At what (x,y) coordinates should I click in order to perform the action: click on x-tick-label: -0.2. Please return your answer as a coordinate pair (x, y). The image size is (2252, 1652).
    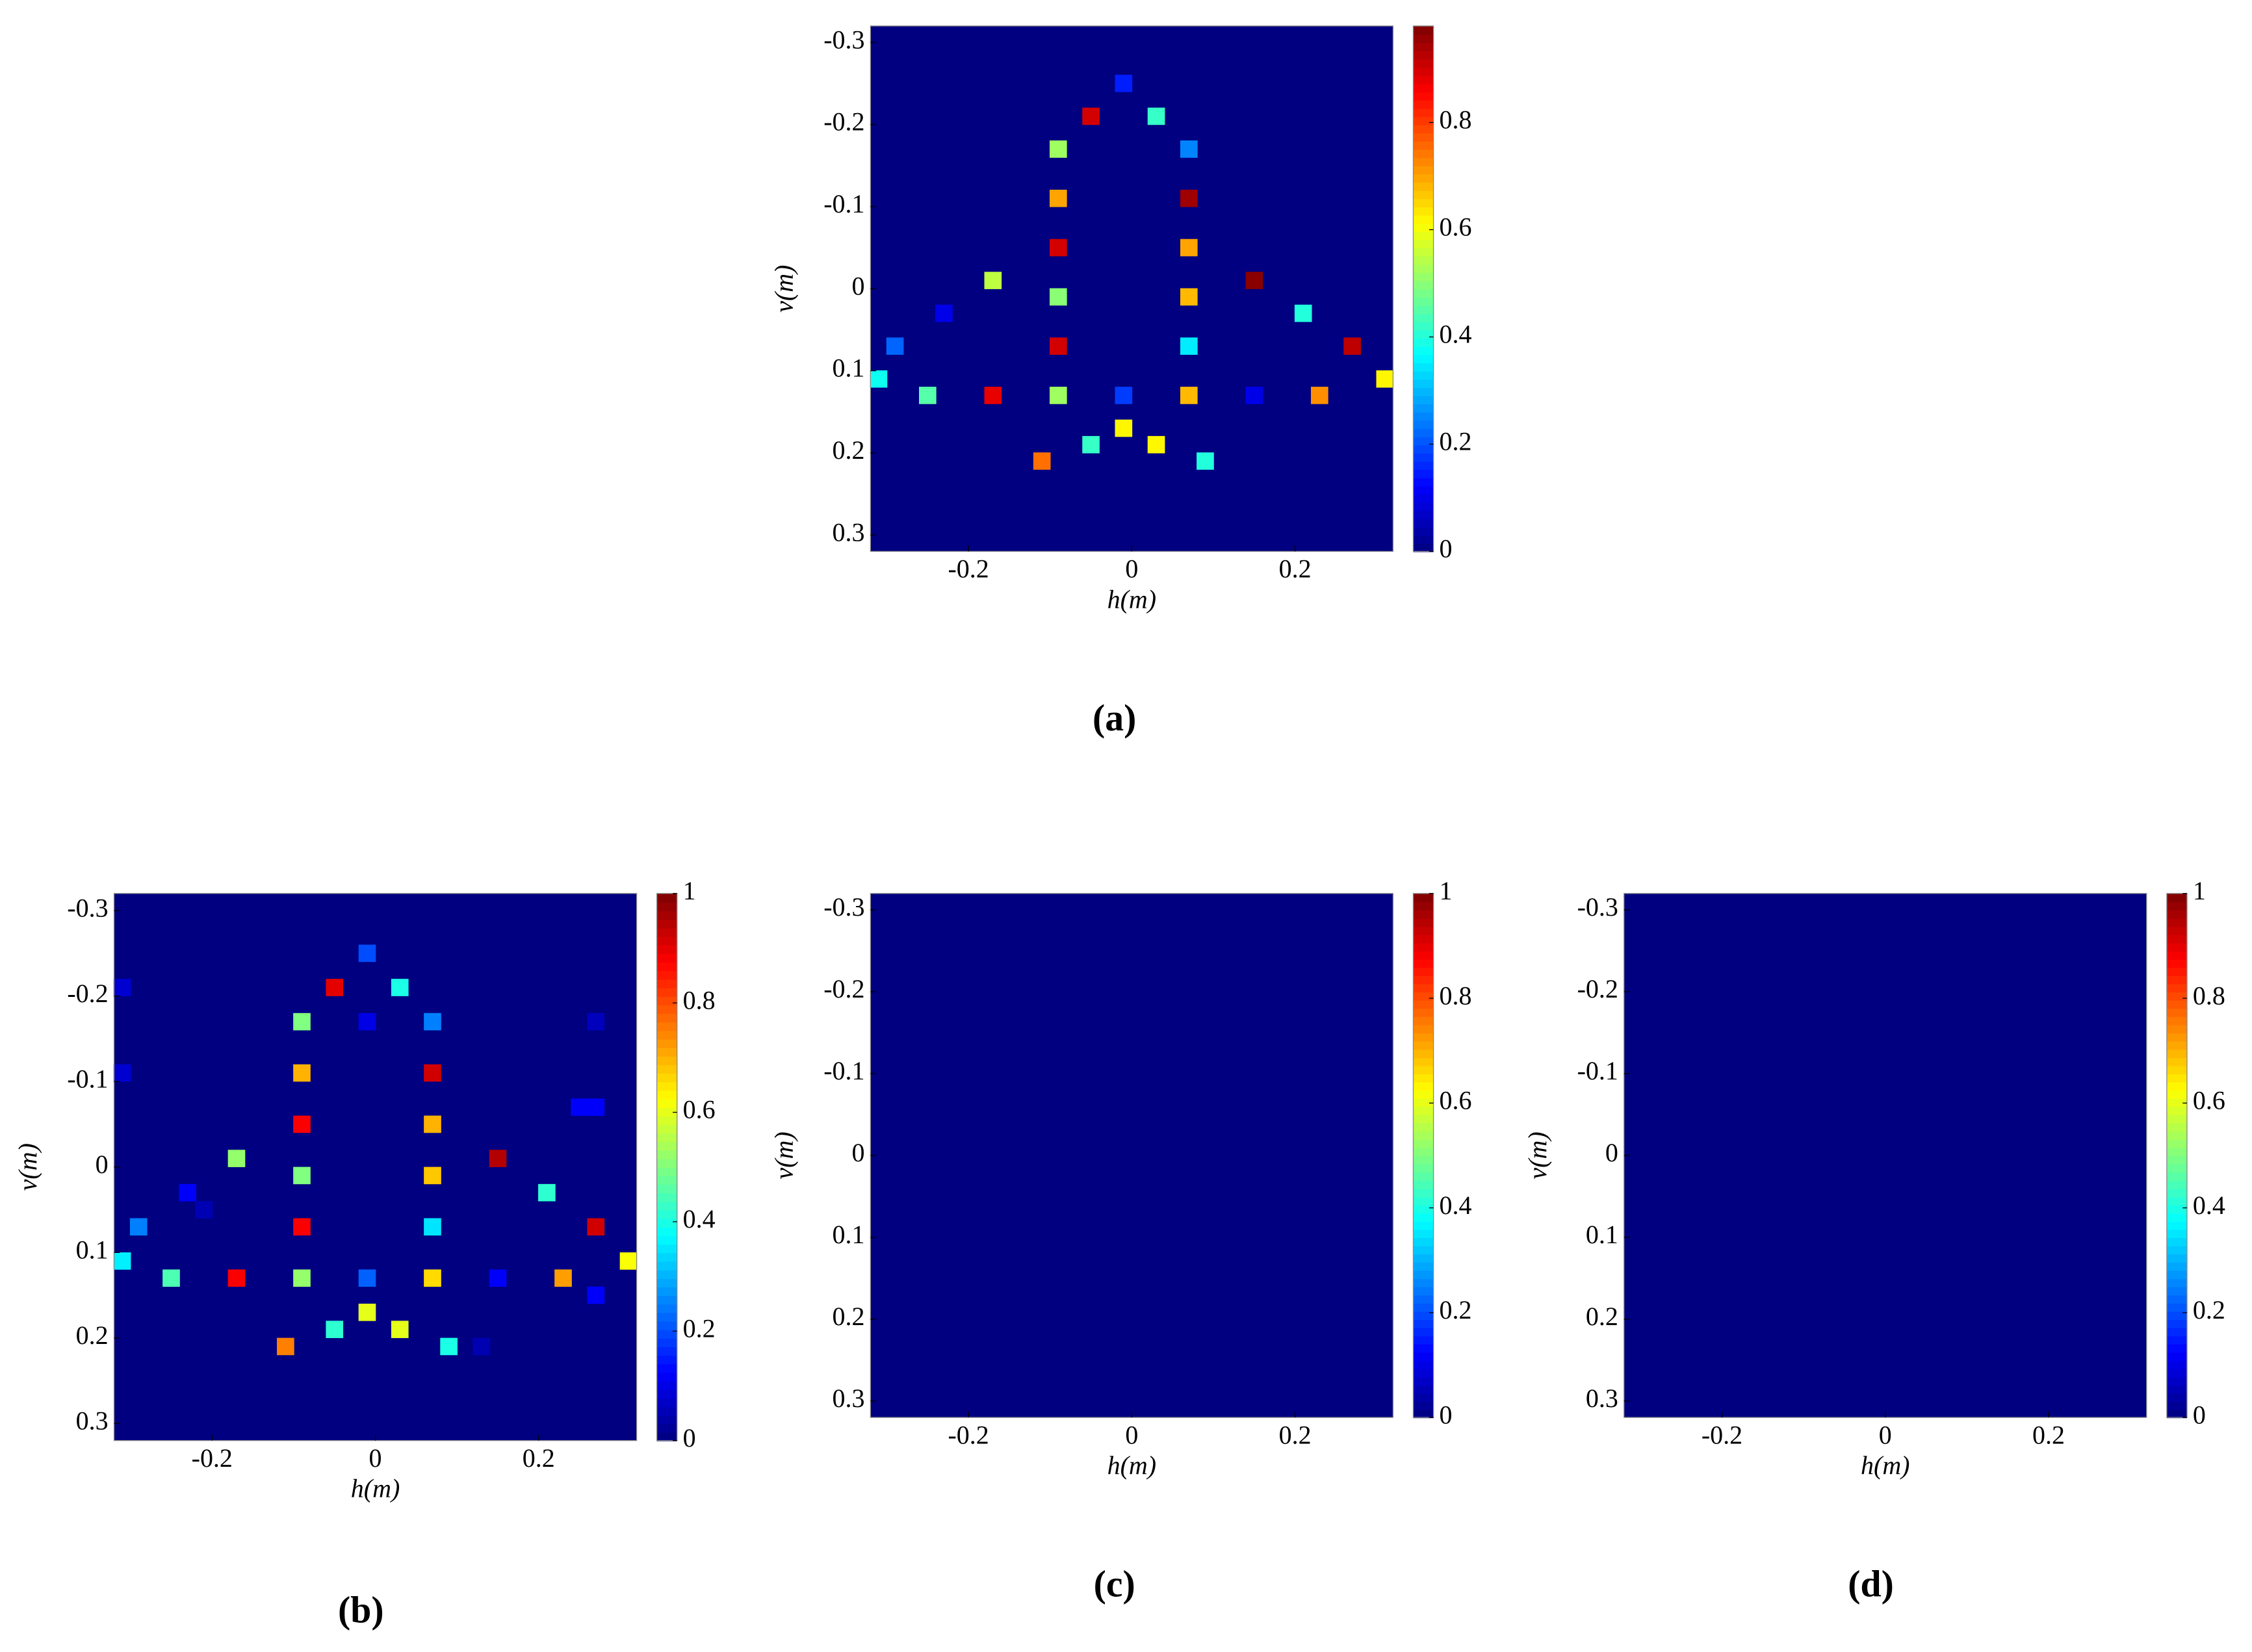
    Looking at the image, I should click on (1722, 1434).